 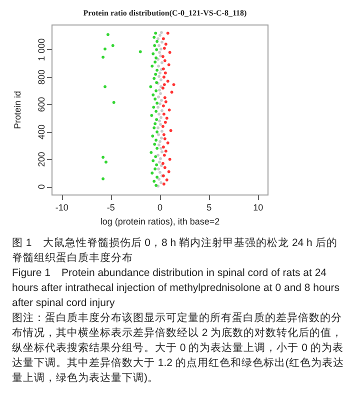 What do you see at coordinates (41, 104) in the screenshot?
I see `y-tick-label: 600` at bounding box center [41, 104].